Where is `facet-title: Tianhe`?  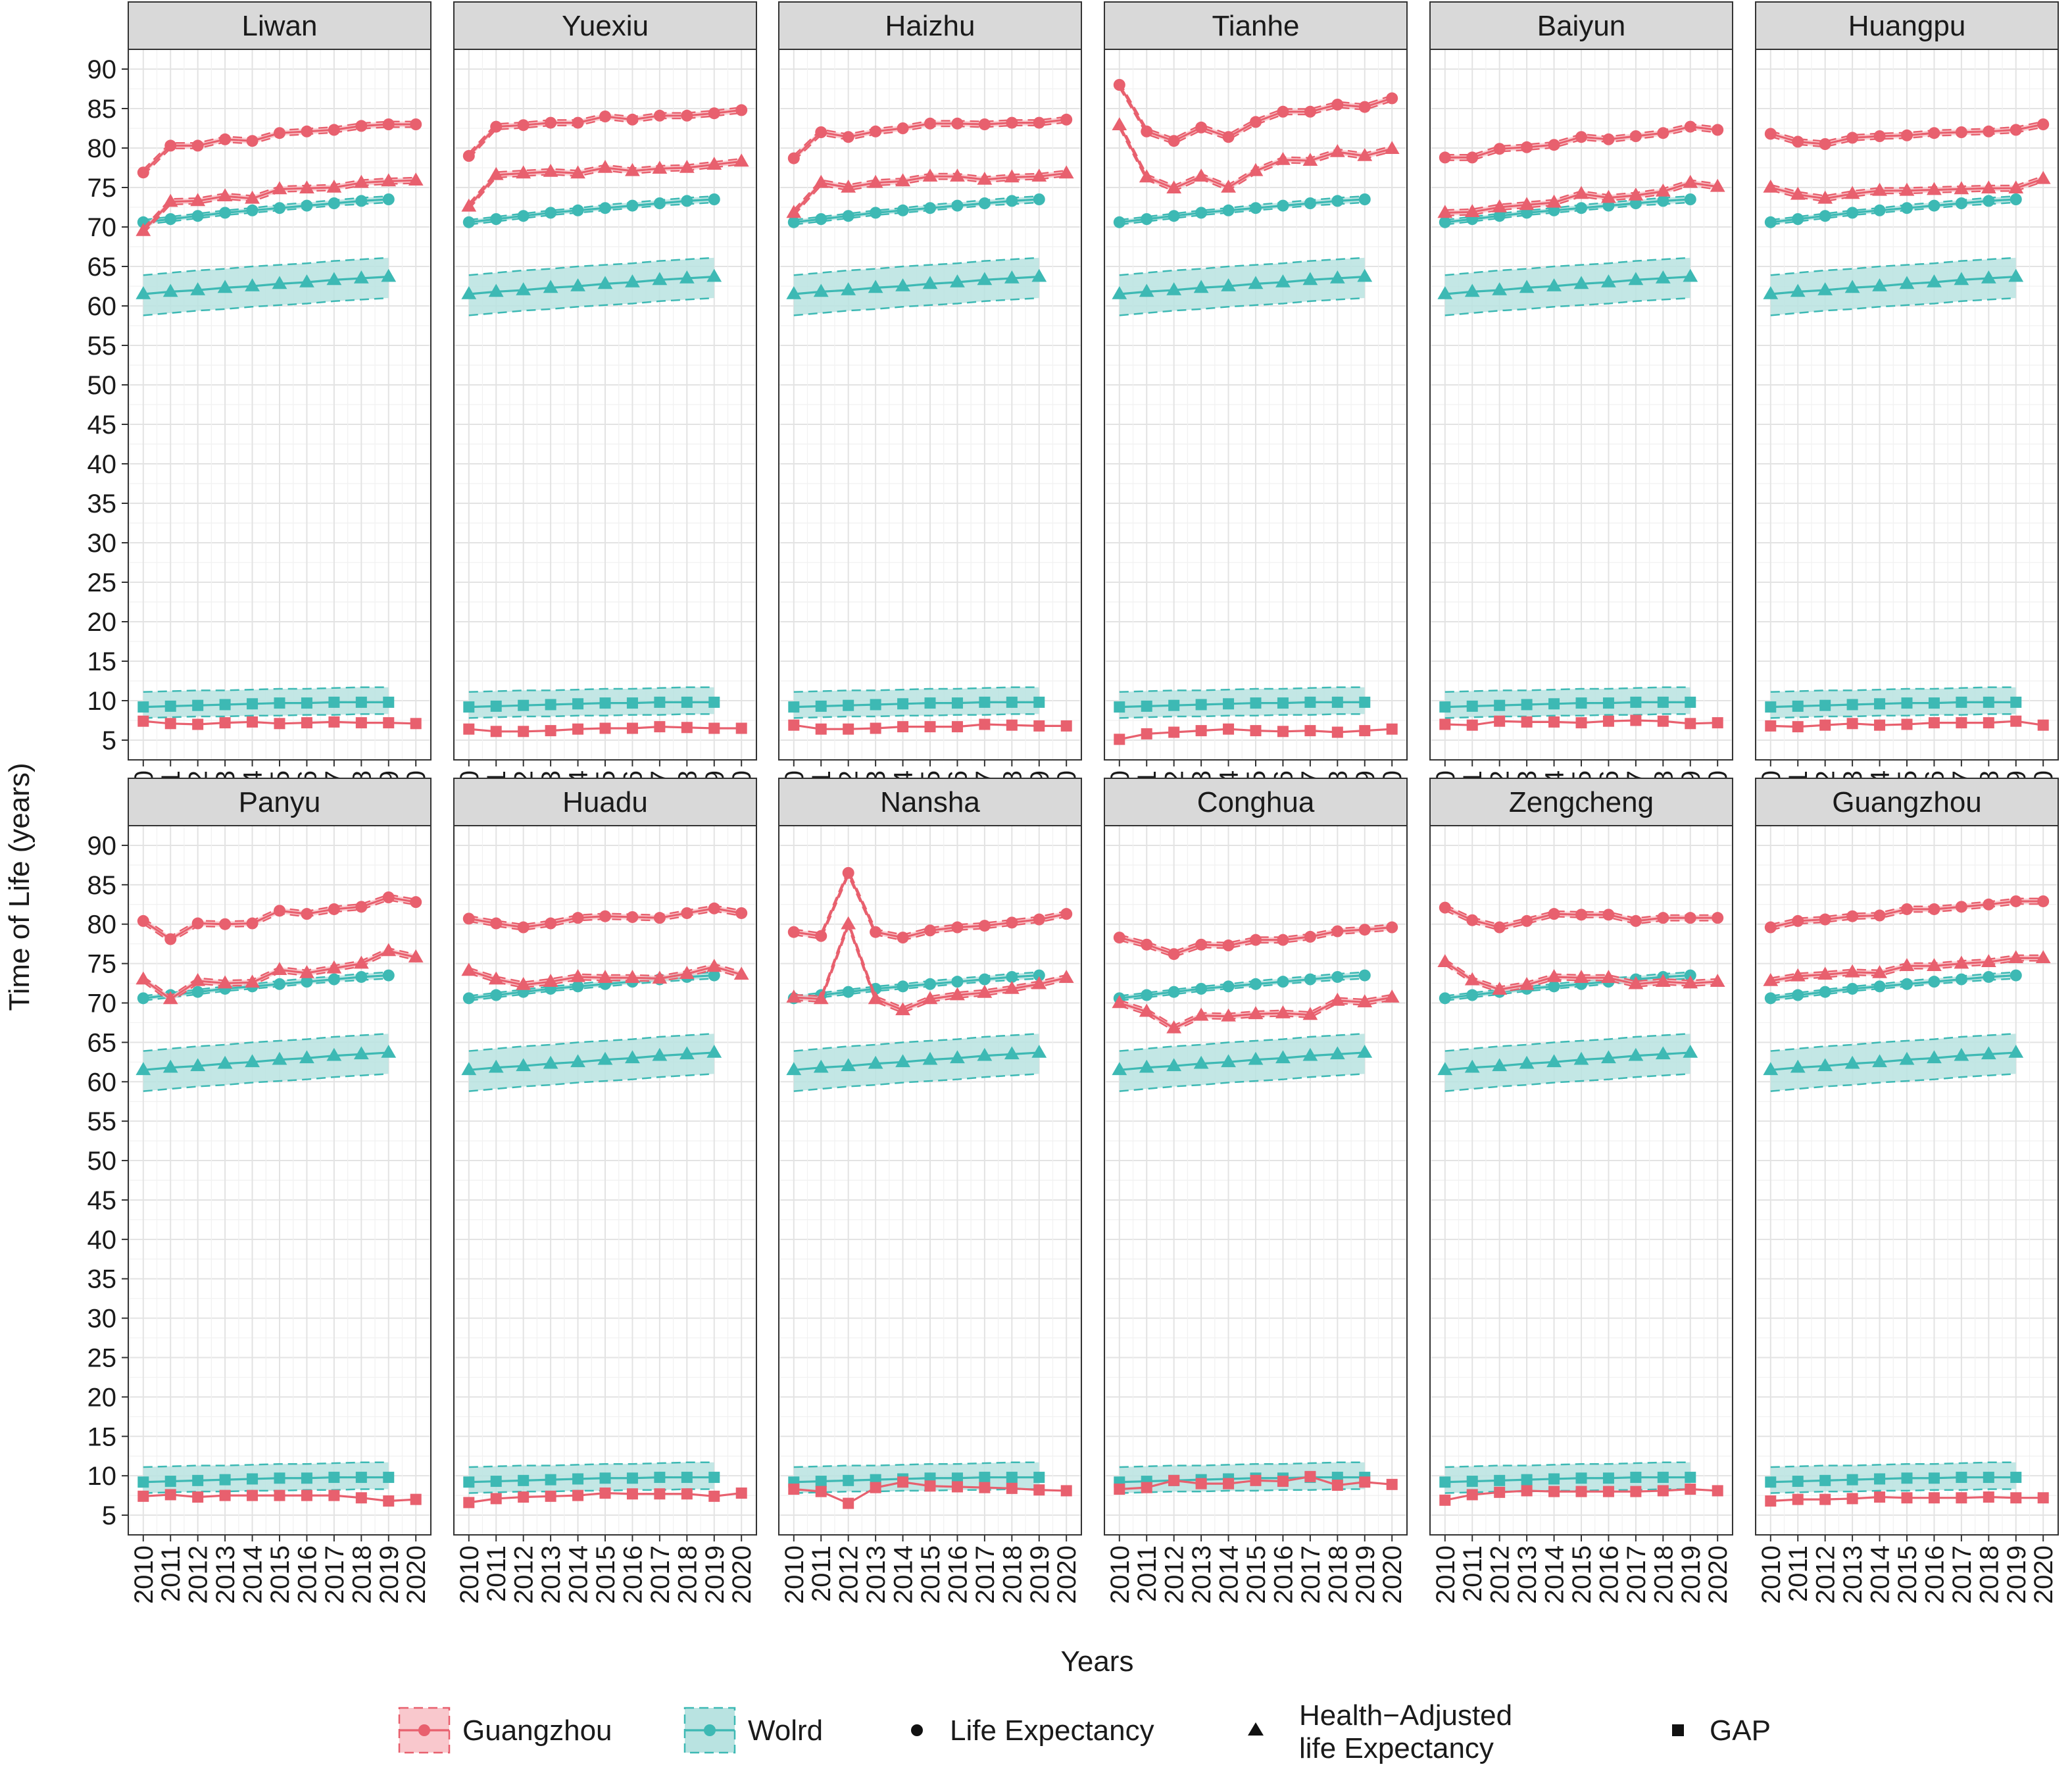
facet-title: Tianhe is located at coordinates (1256, 26).